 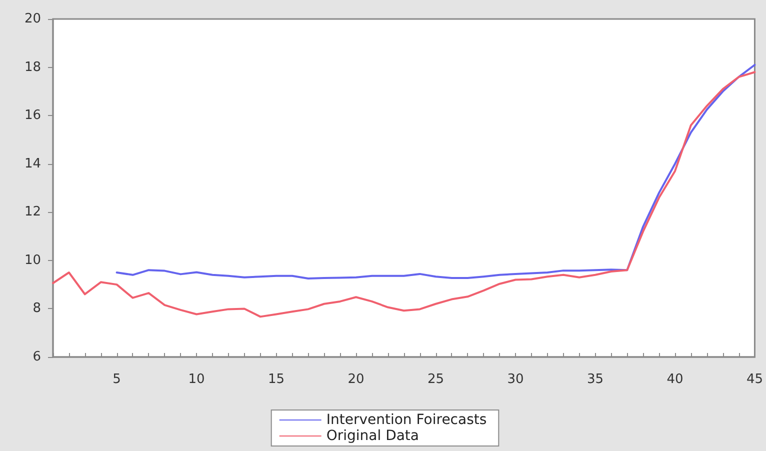 What do you see at coordinates (32, 260) in the screenshot?
I see `y-tick-label: 10` at bounding box center [32, 260].